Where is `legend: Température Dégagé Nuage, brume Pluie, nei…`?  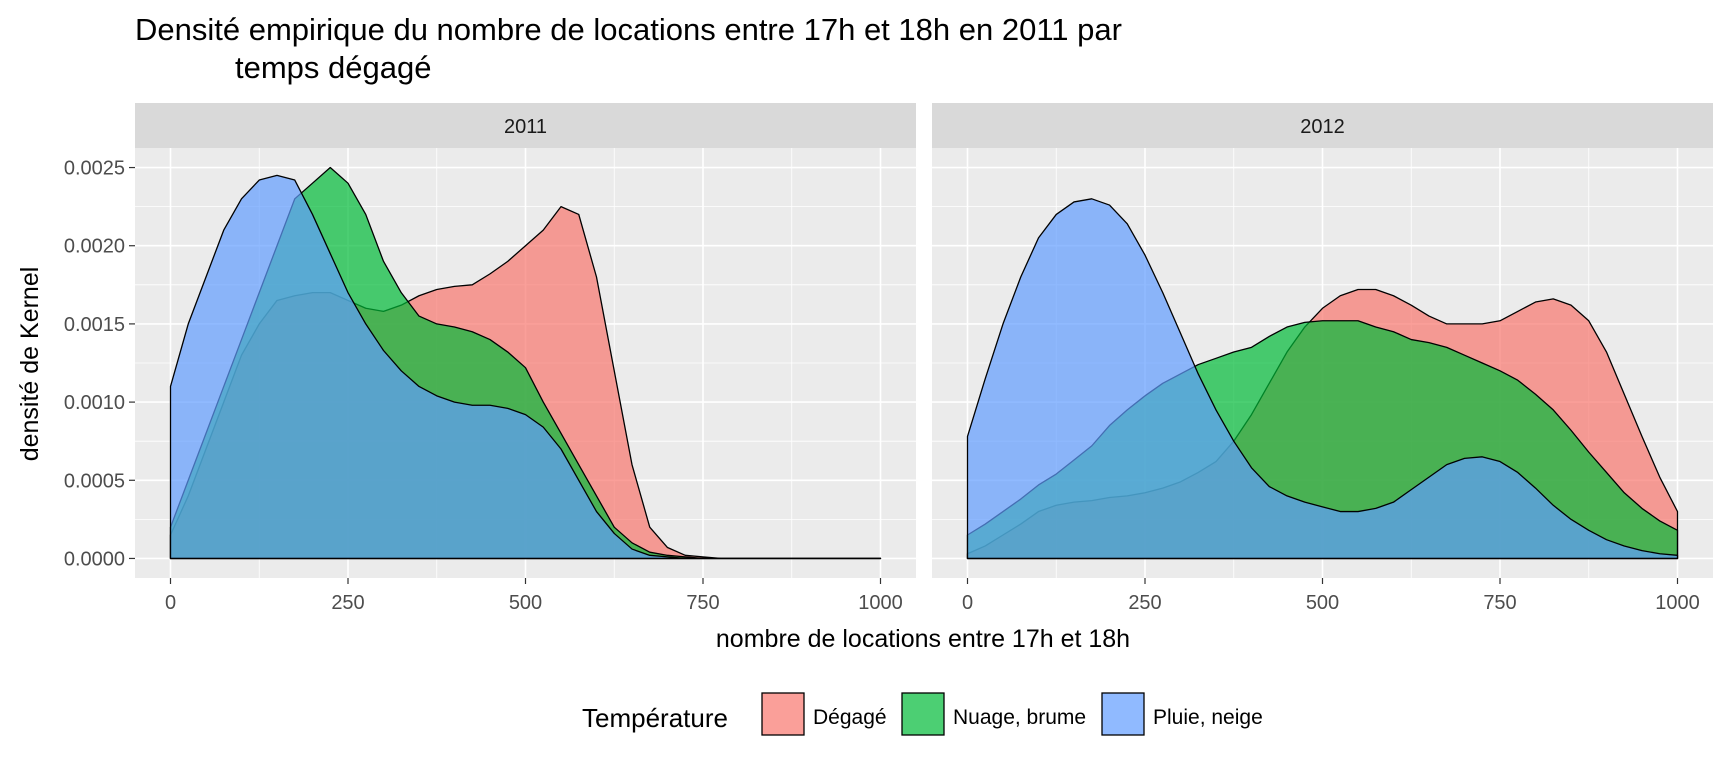 legend: Température Dégagé Nuage, brume Pluie, nei… is located at coordinates (922, 714).